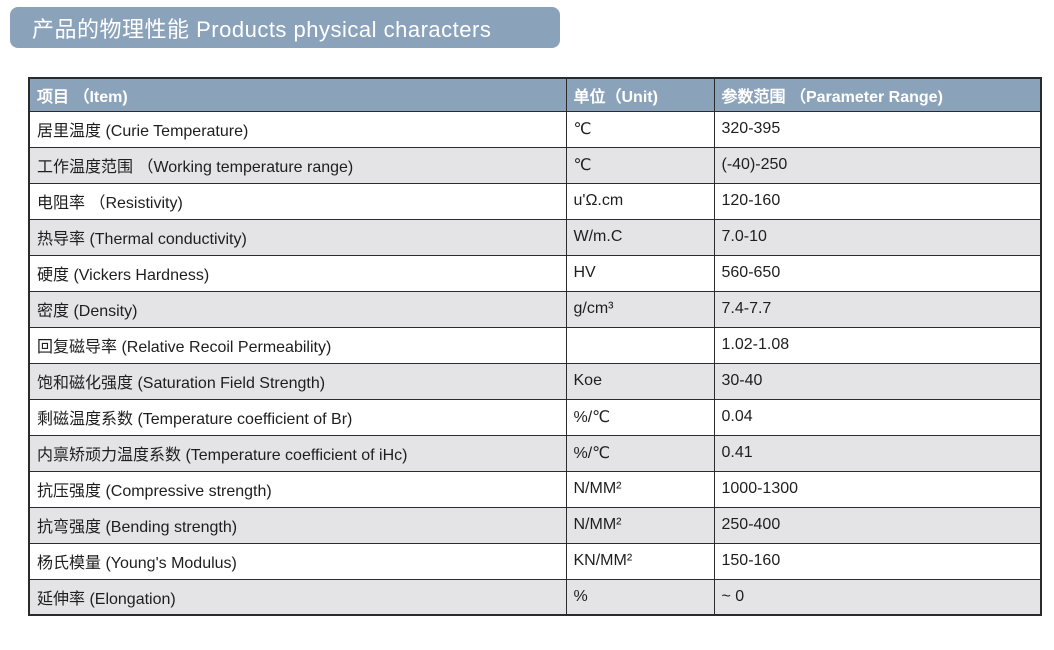 The width and height of the screenshot is (1054, 650). I want to click on item-cell: 电阻率 （Resistivity), so click(297, 201).